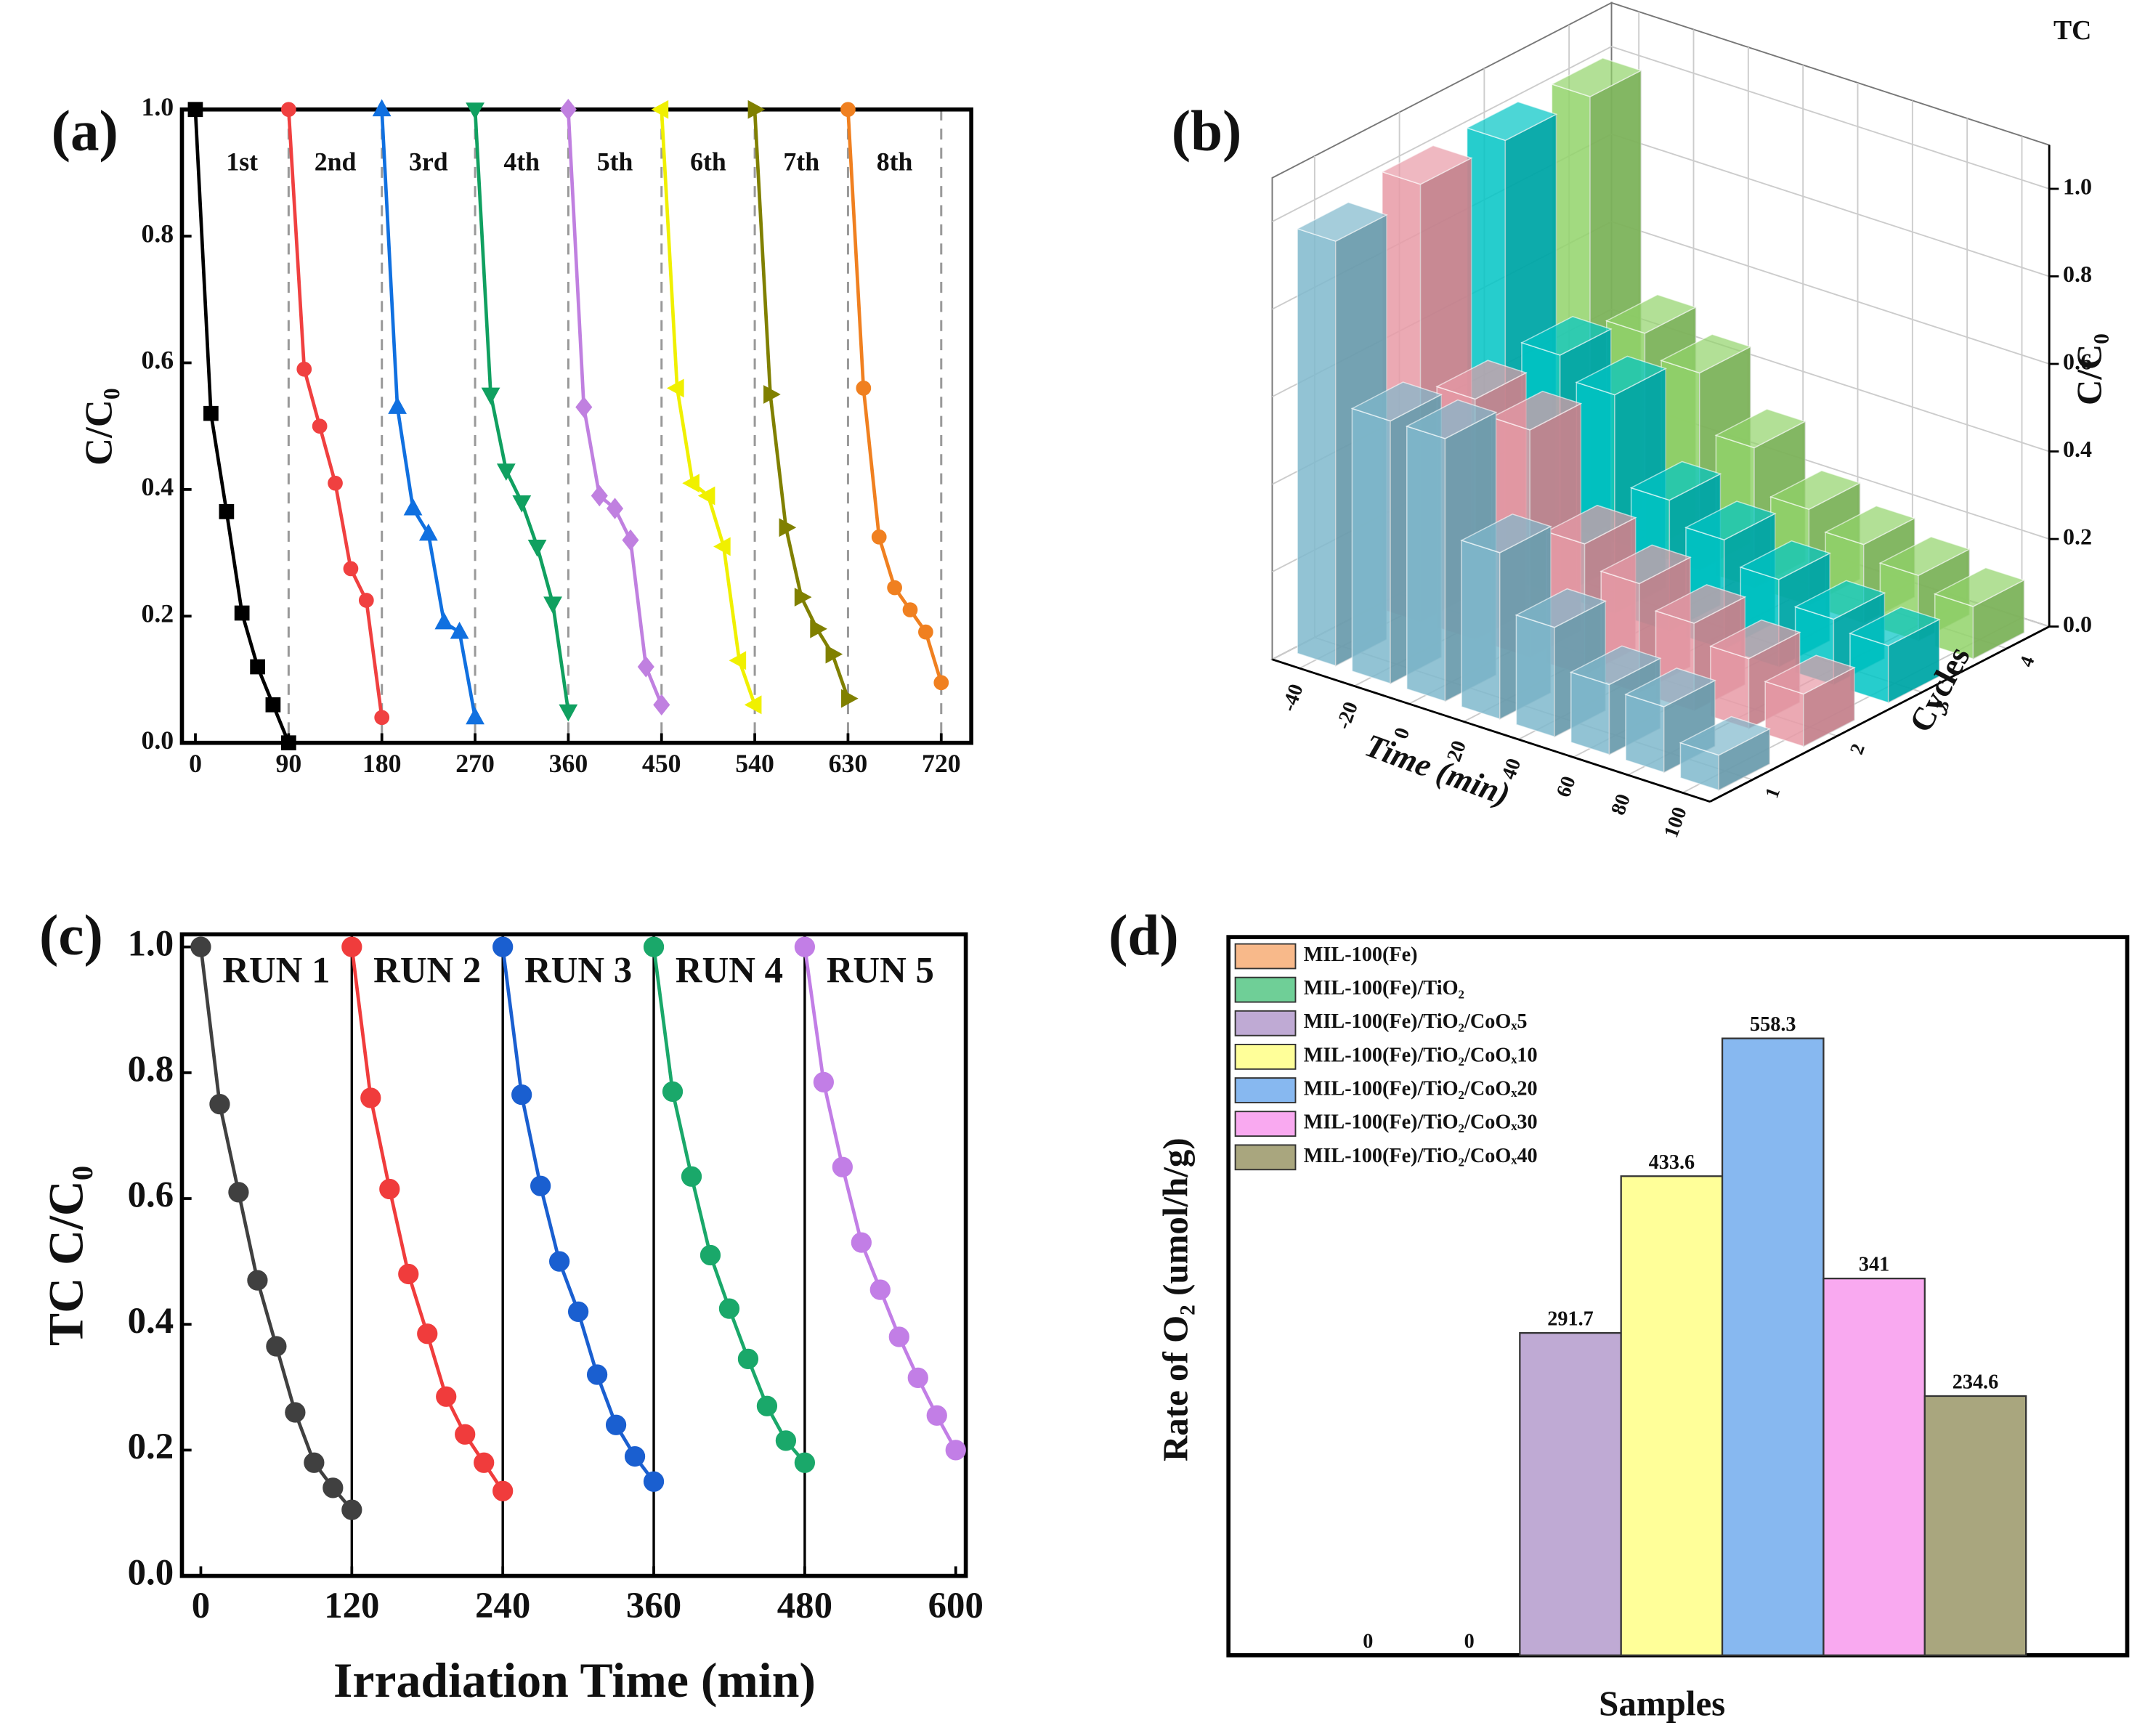 The image size is (2145, 1736). What do you see at coordinates (2077, 449) in the screenshot?
I see `z-tick-label: 0.4` at bounding box center [2077, 449].